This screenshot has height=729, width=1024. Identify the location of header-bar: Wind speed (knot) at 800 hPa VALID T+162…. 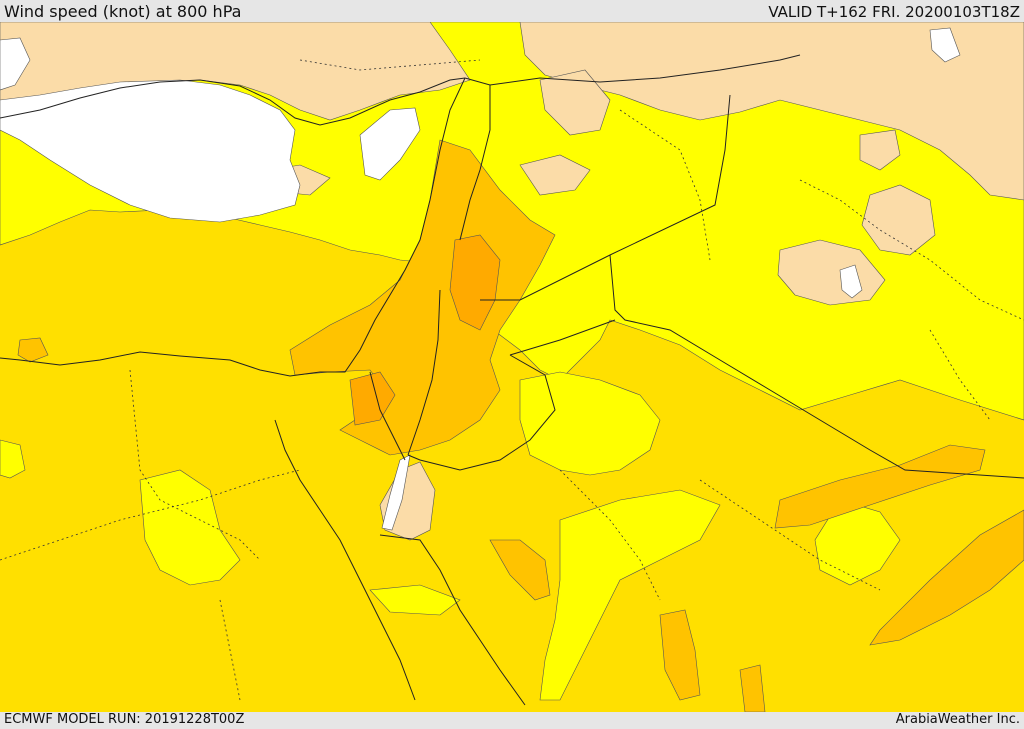
(512, 11).